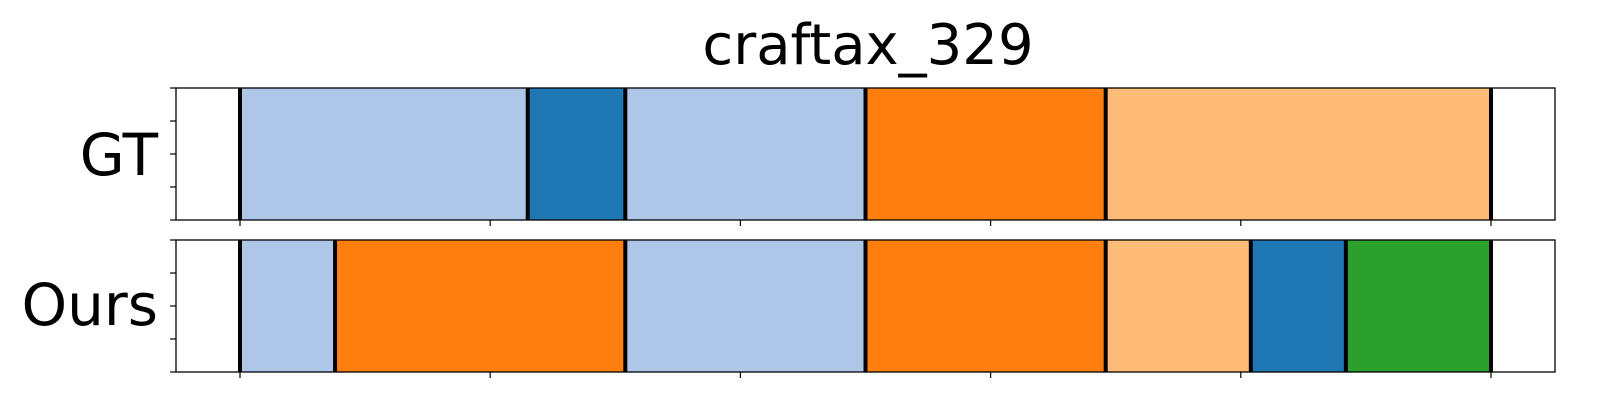 This screenshot has width=1600, height=400. What do you see at coordinates (90, 305) in the screenshot?
I see `row-label-ours: Ours` at bounding box center [90, 305].